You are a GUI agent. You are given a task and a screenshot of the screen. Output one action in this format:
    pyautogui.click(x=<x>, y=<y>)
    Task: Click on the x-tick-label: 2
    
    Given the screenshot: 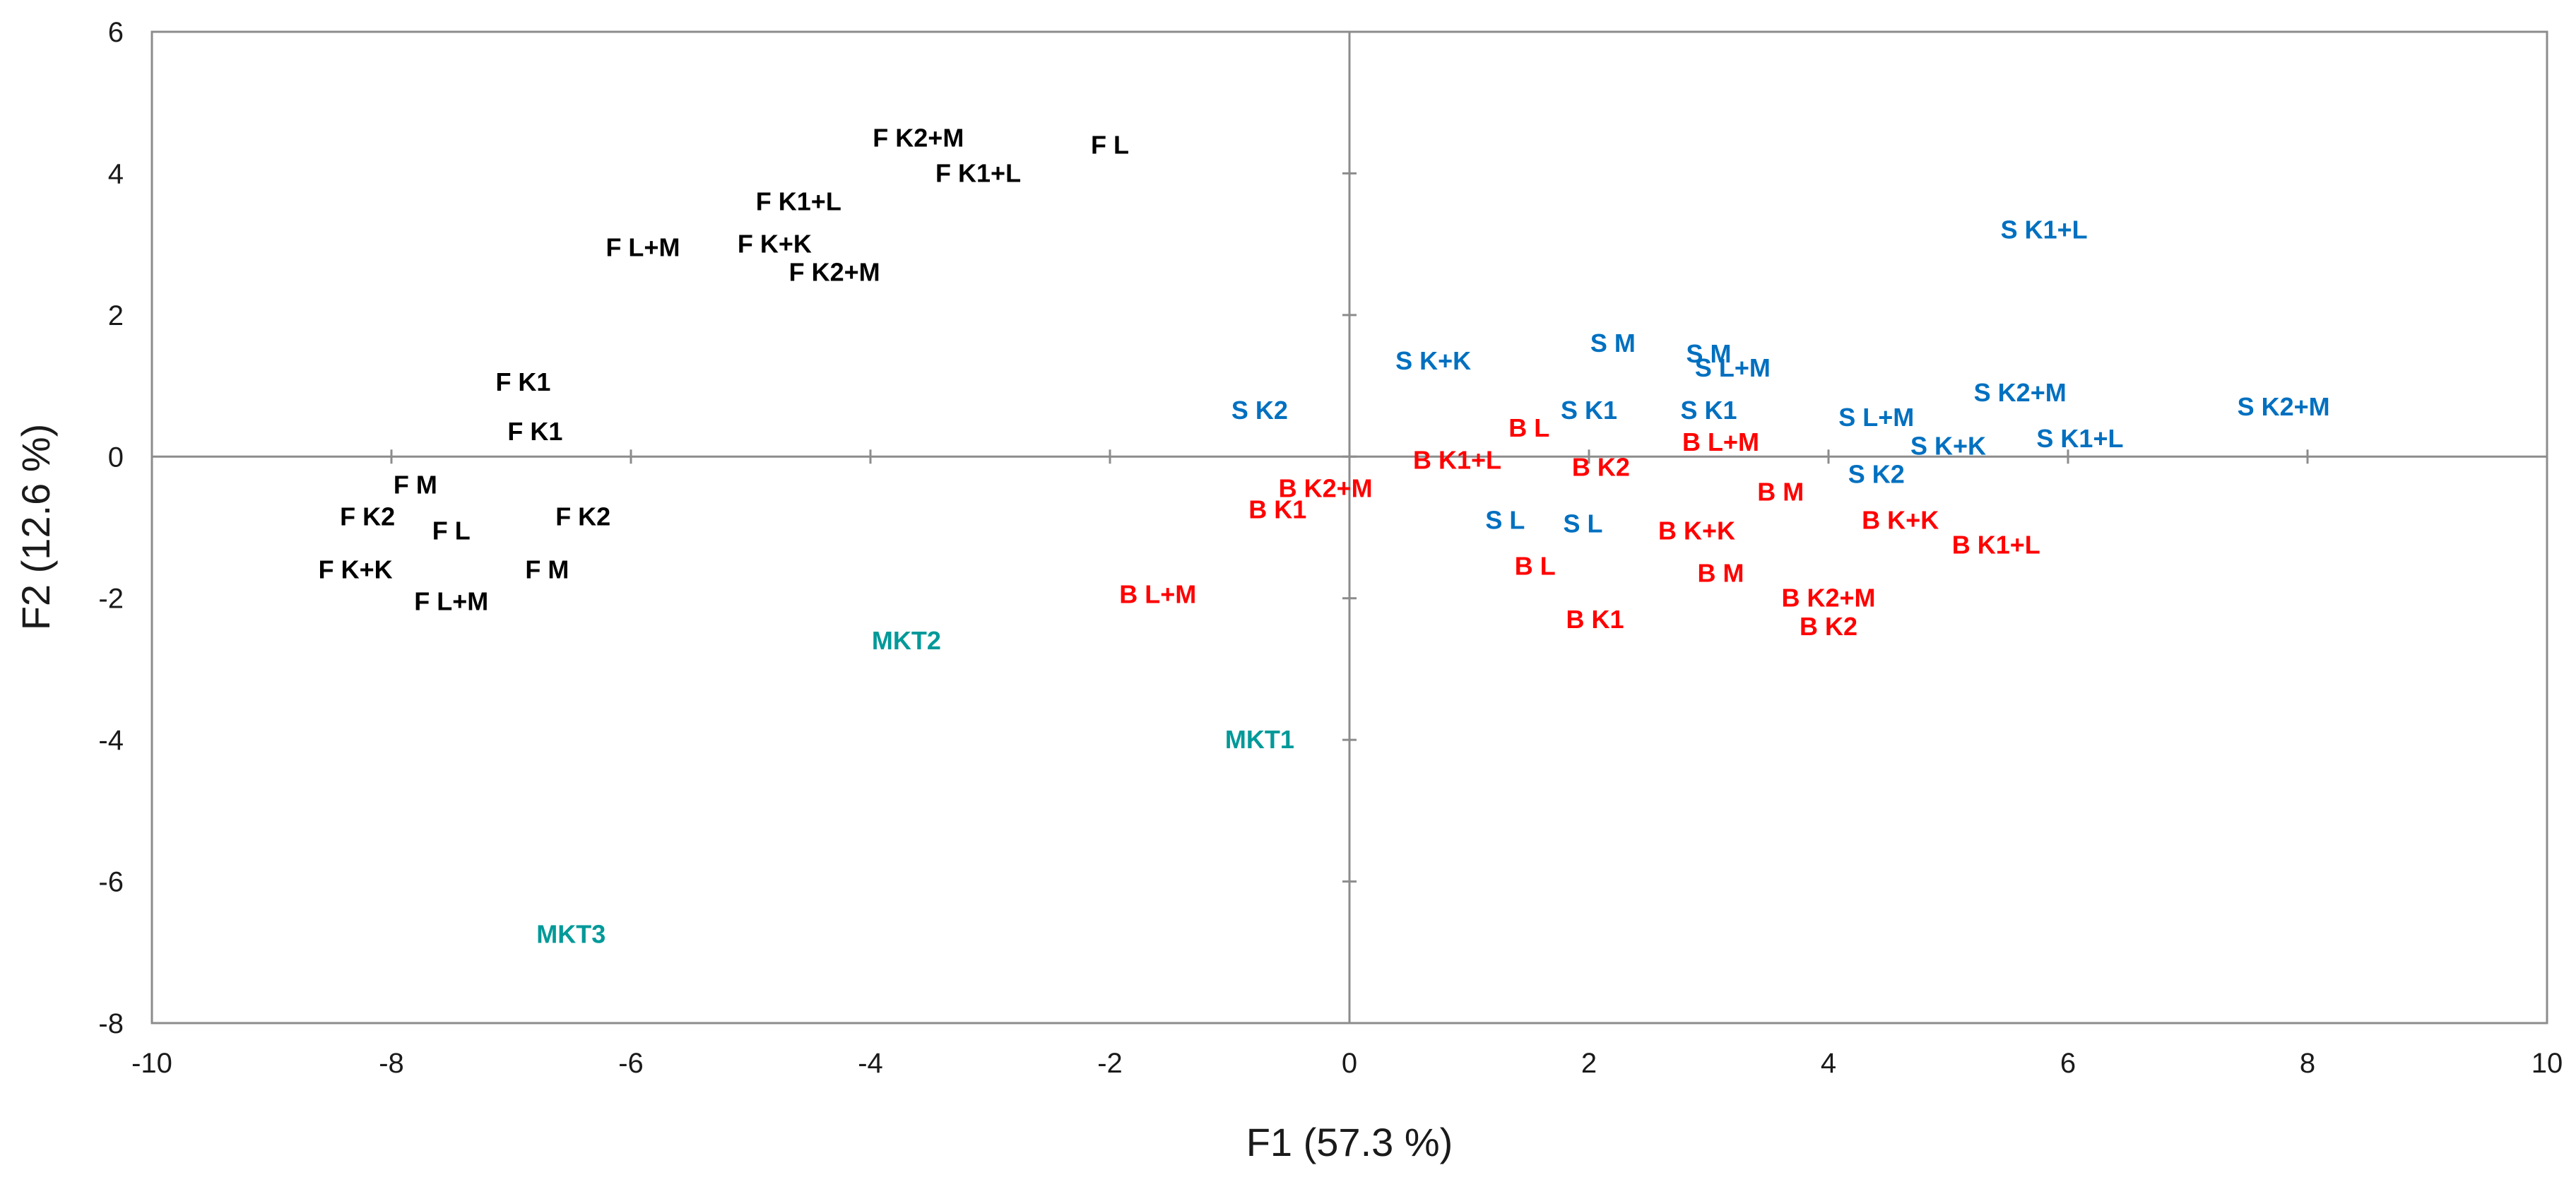 What is the action you would take?
    pyautogui.click(x=1589, y=1063)
    